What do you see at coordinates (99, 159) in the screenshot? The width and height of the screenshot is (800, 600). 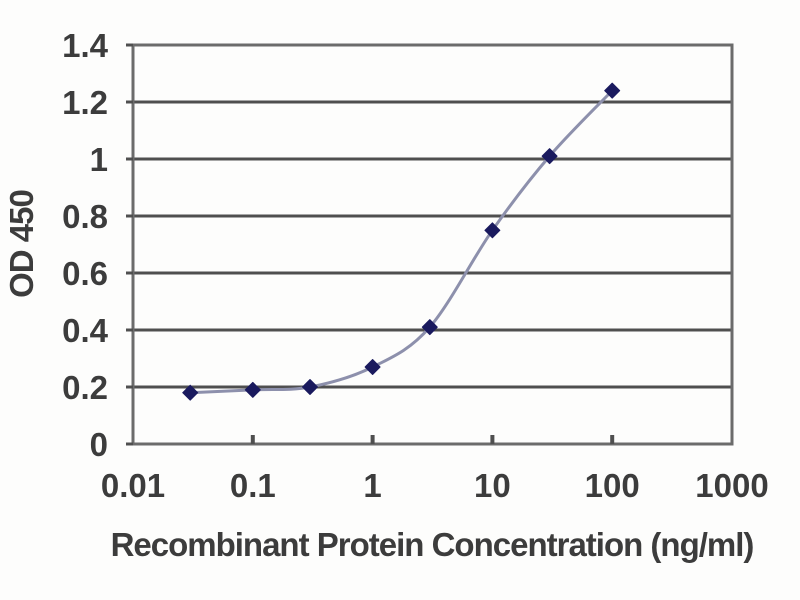 I see `y-tick-label: 1` at bounding box center [99, 159].